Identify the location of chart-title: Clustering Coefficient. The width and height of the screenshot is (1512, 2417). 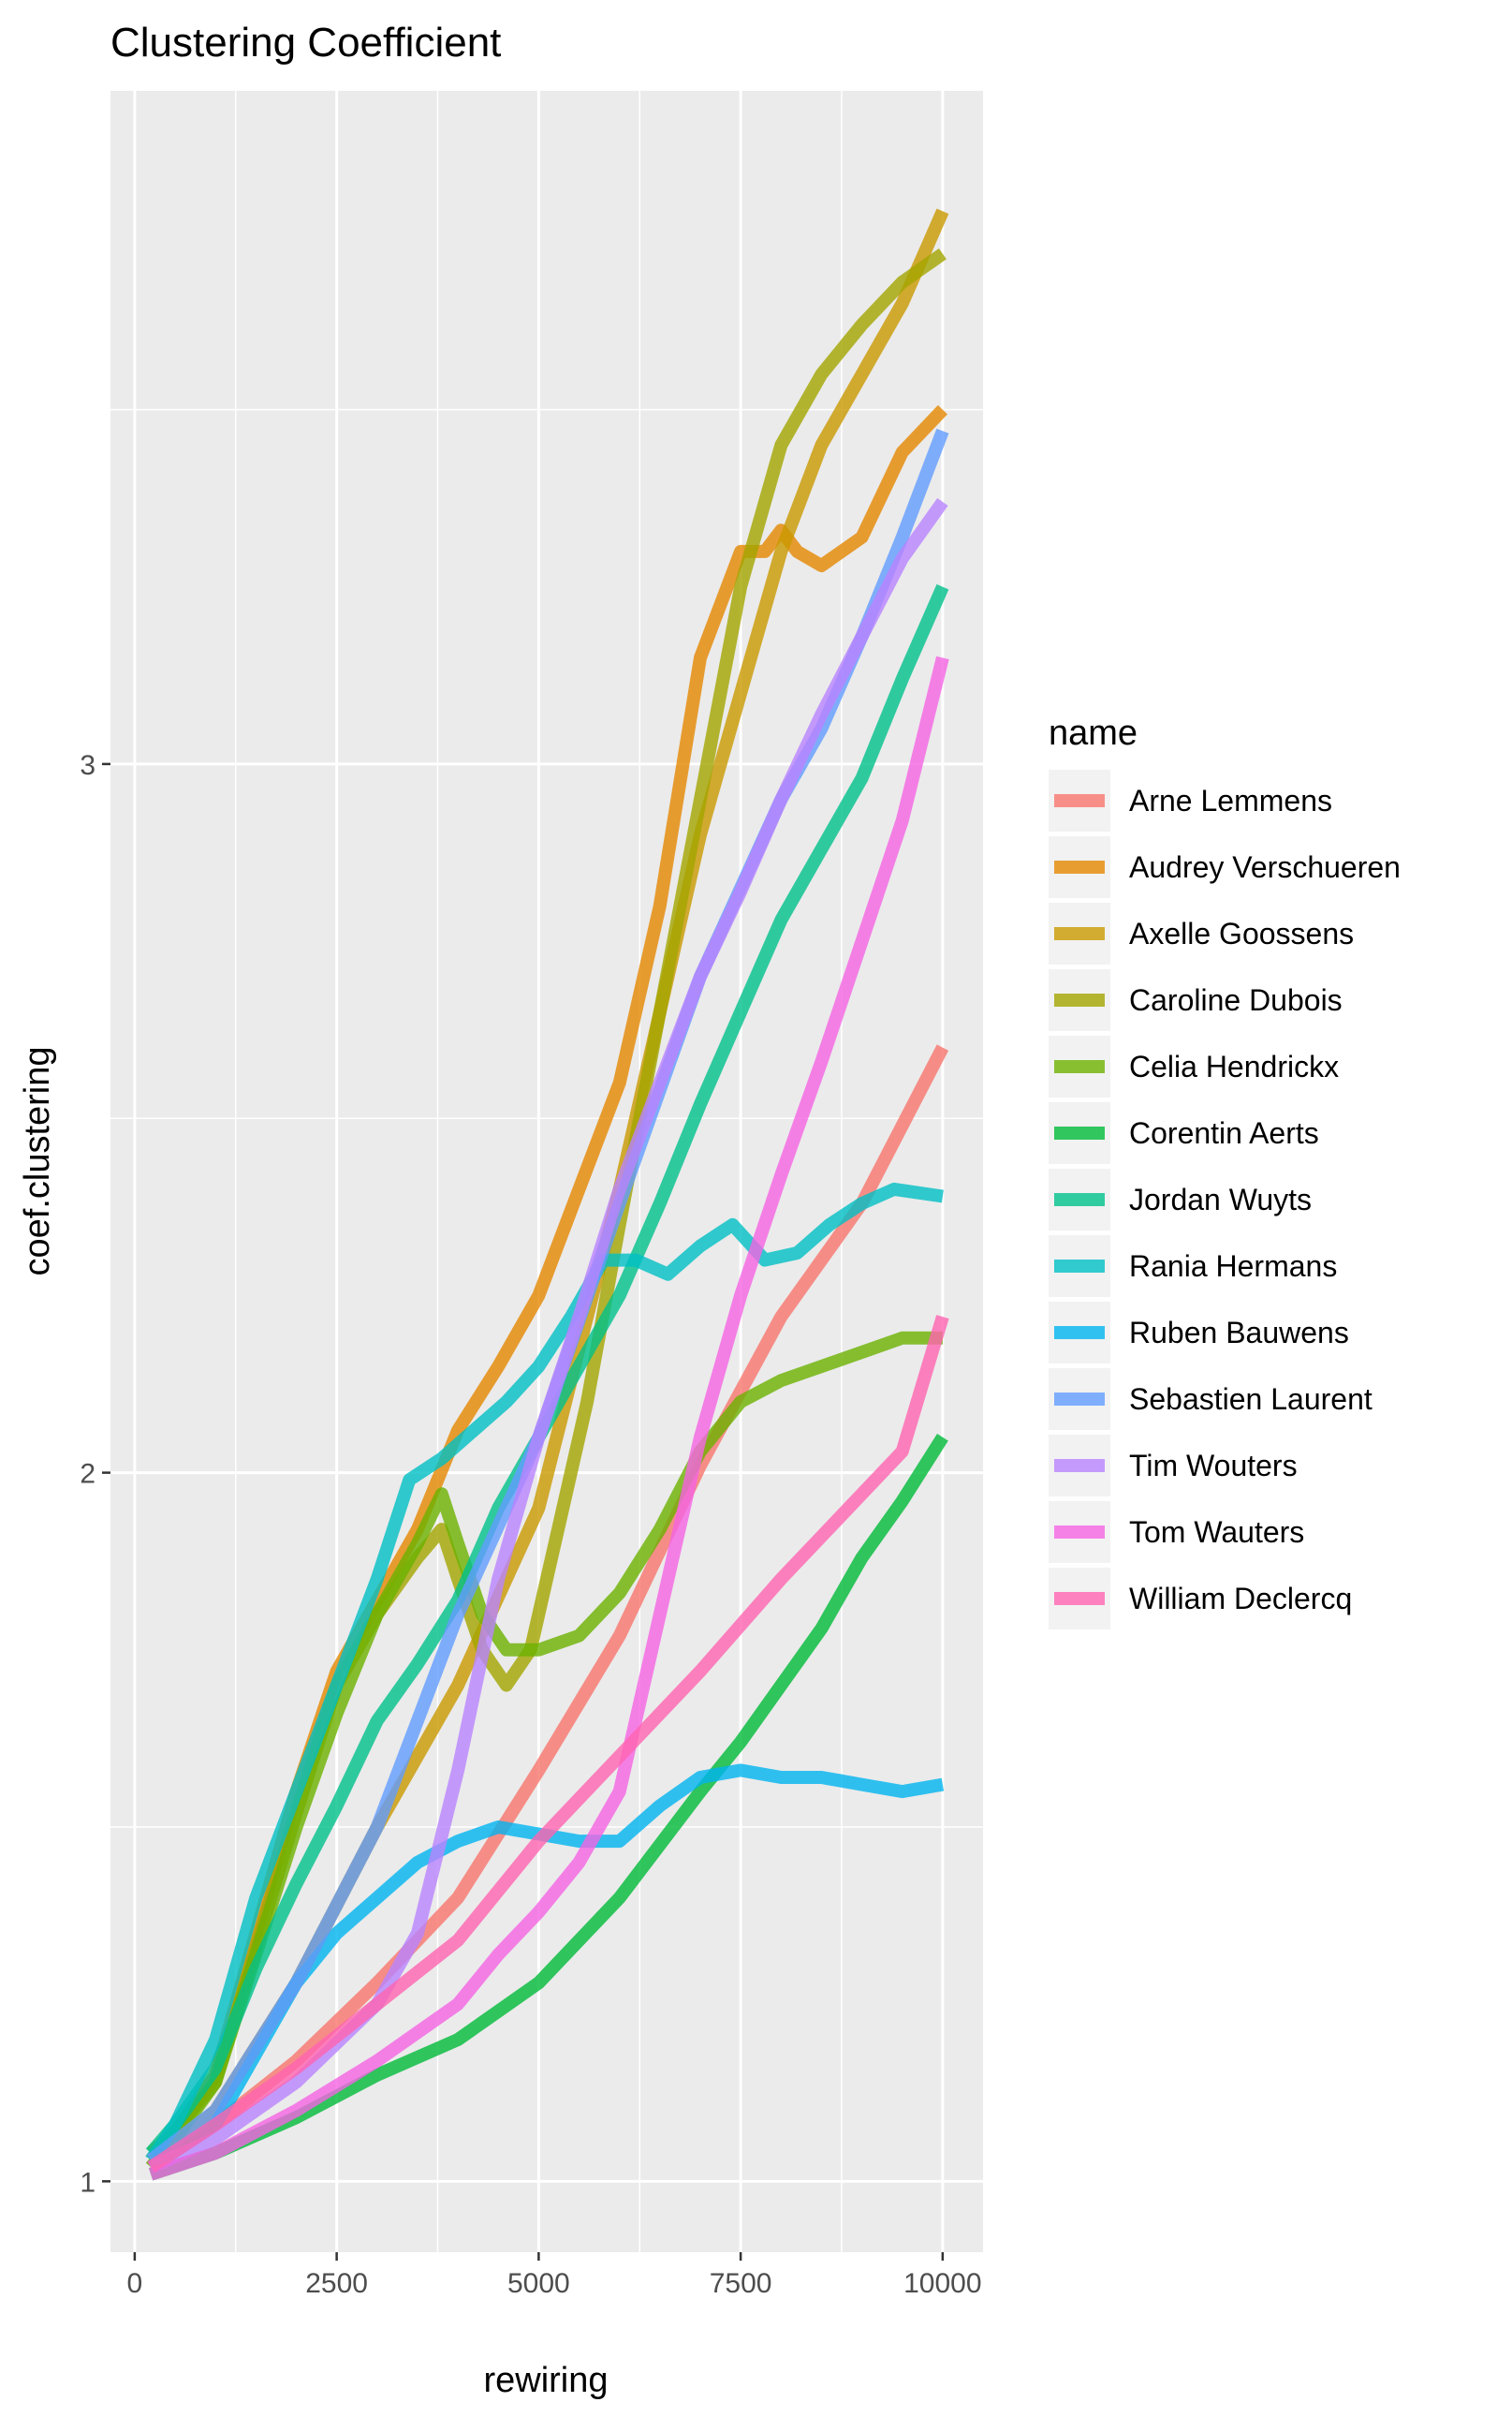
(305, 43).